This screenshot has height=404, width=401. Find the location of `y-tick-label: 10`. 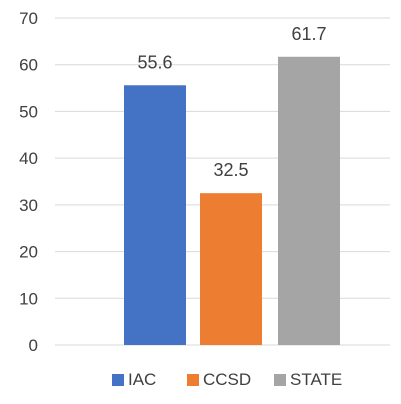

y-tick-label: 10 is located at coordinates (28, 298).